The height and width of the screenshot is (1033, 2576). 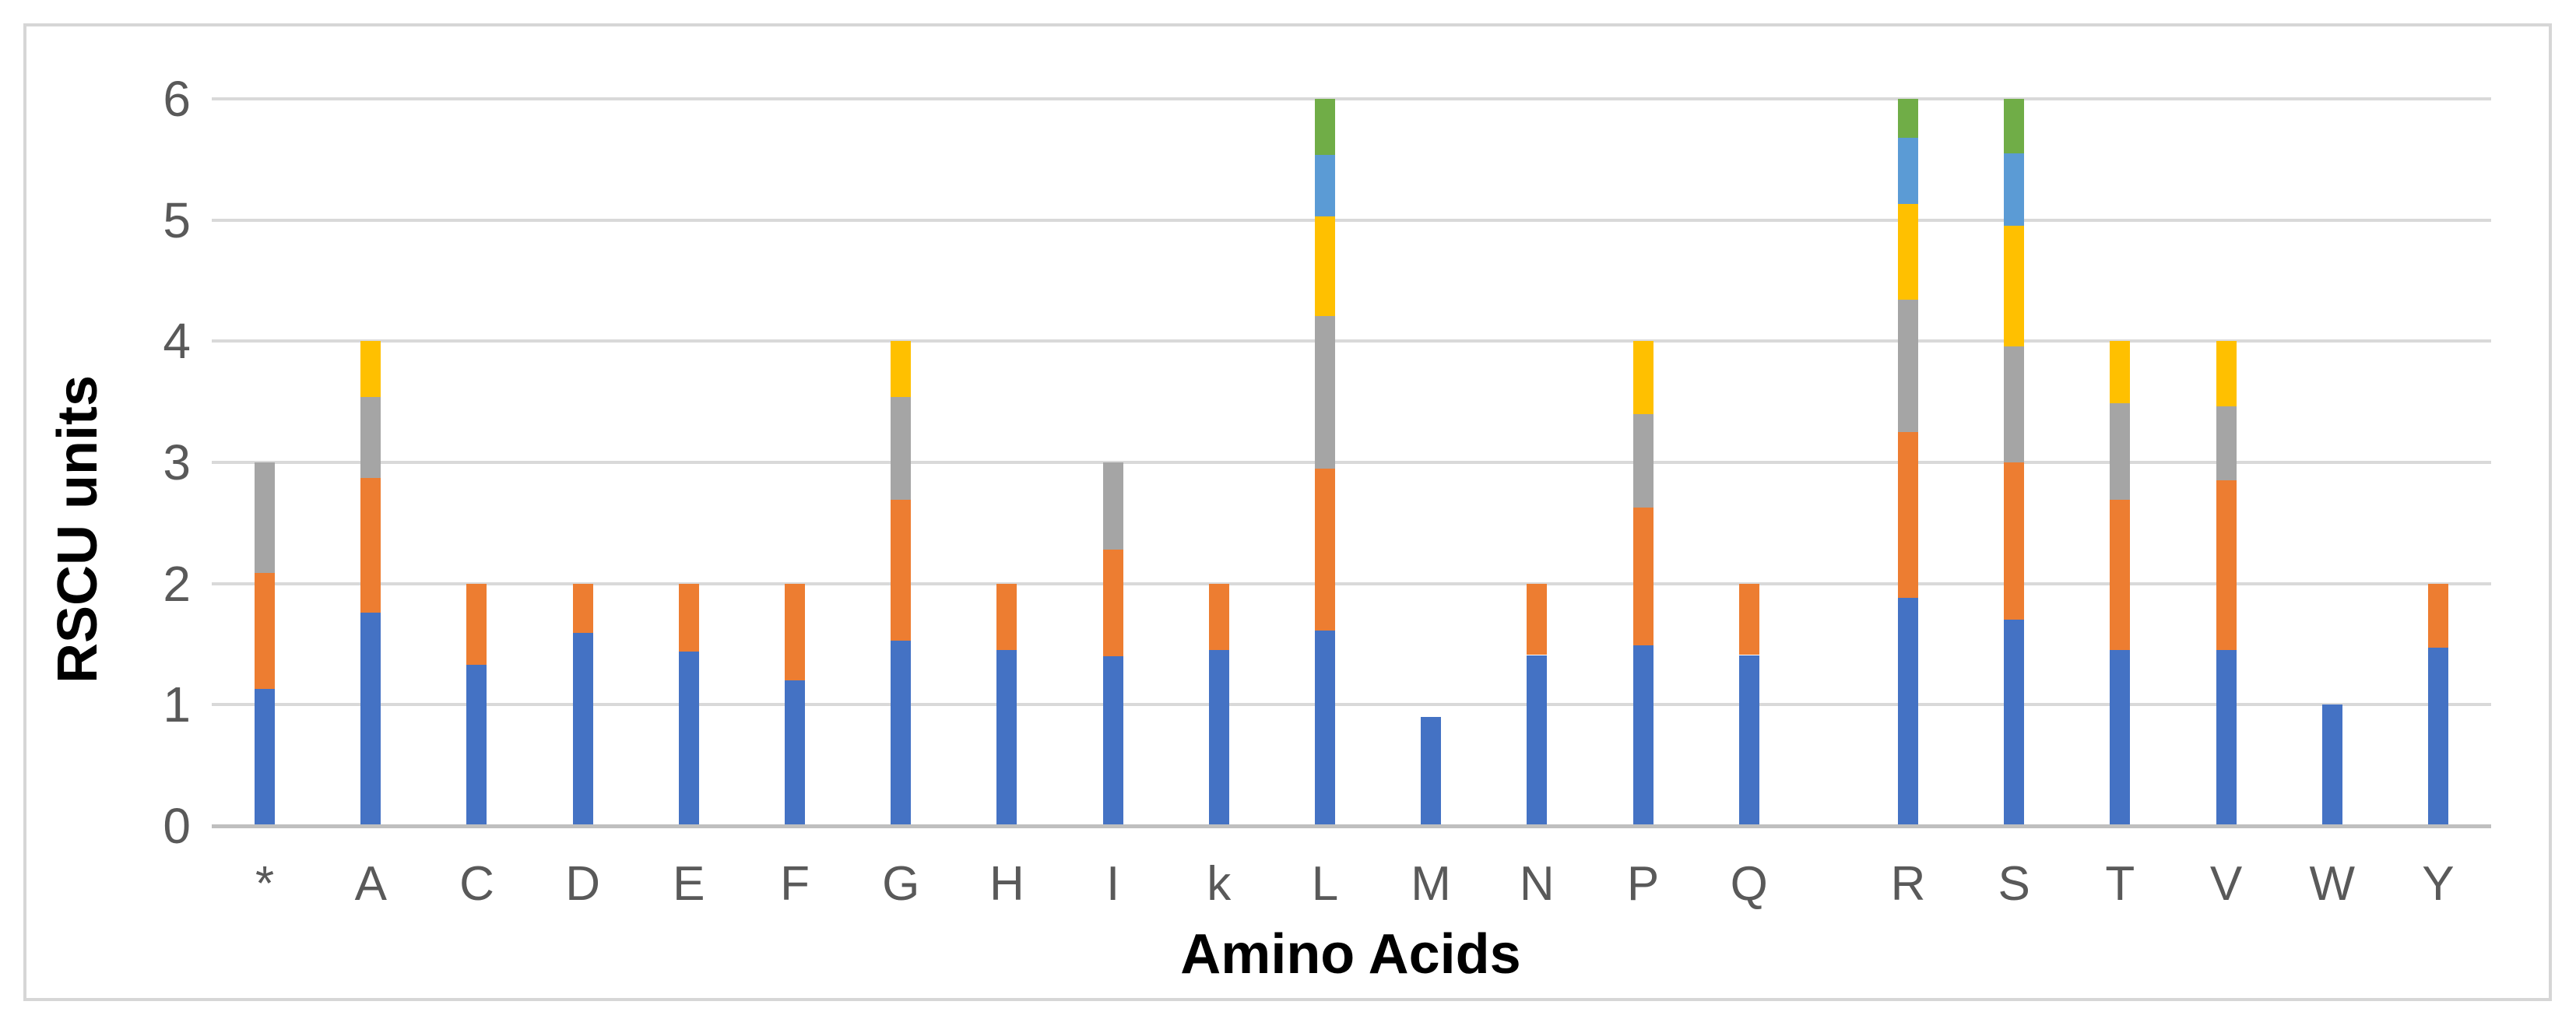 What do you see at coordinates (1351, 954) in the screenshot?
I see `x-axis-title: Amino Acids` at bounding box center [1351, 954].